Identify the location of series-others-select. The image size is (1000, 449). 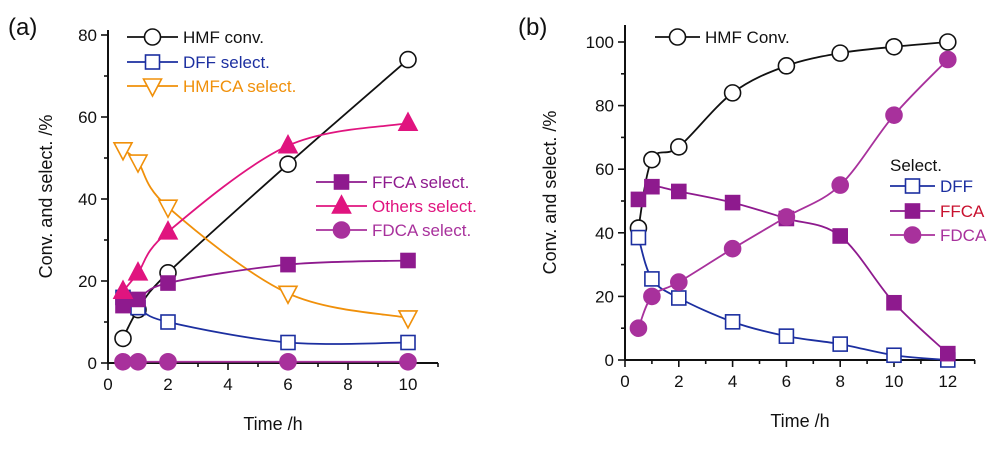
(265, 205).